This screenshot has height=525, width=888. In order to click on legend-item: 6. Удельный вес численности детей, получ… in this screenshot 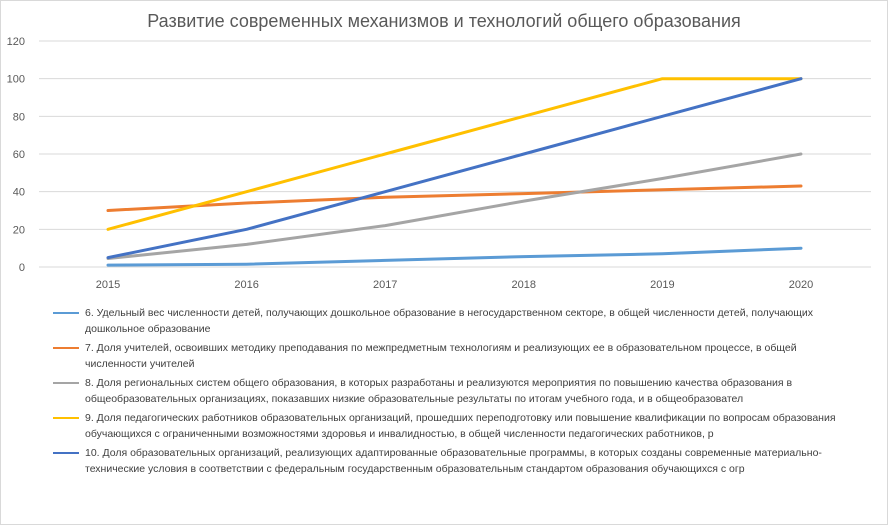, I will do `click(448, 321)`.